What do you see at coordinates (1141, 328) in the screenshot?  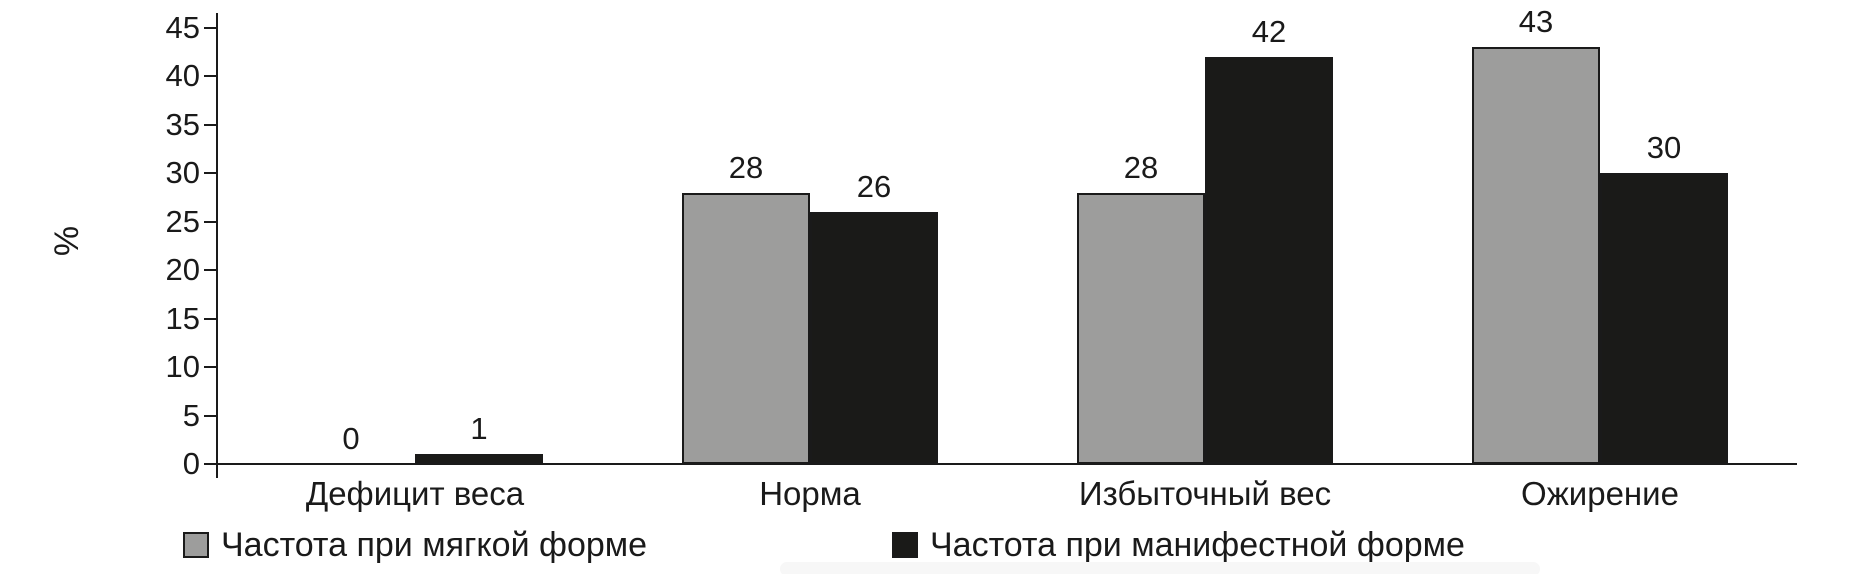 I see `bar-series0-cat2` at bounding box center [1141, 328].